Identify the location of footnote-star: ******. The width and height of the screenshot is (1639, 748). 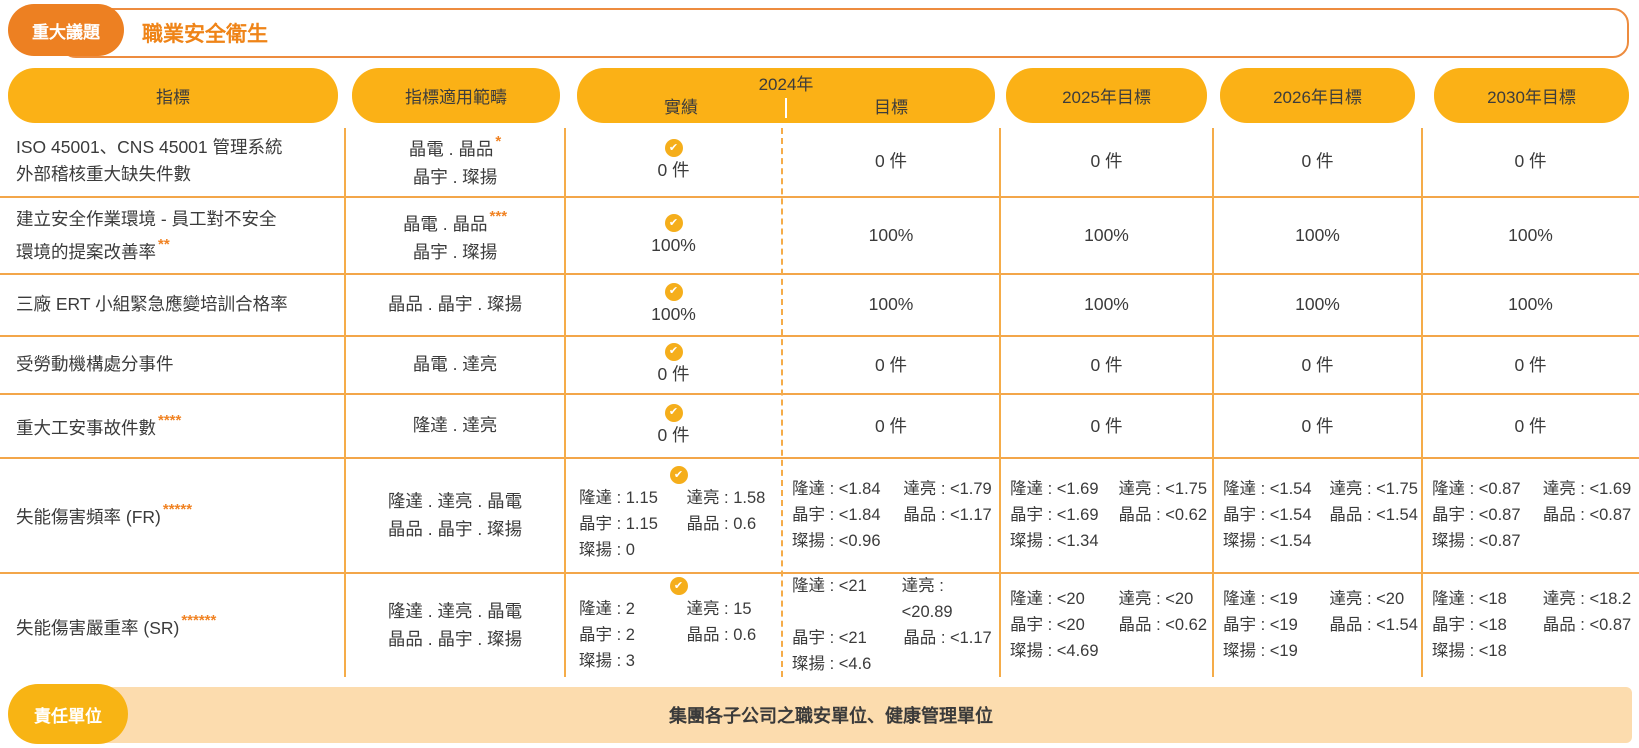
(199, 620).